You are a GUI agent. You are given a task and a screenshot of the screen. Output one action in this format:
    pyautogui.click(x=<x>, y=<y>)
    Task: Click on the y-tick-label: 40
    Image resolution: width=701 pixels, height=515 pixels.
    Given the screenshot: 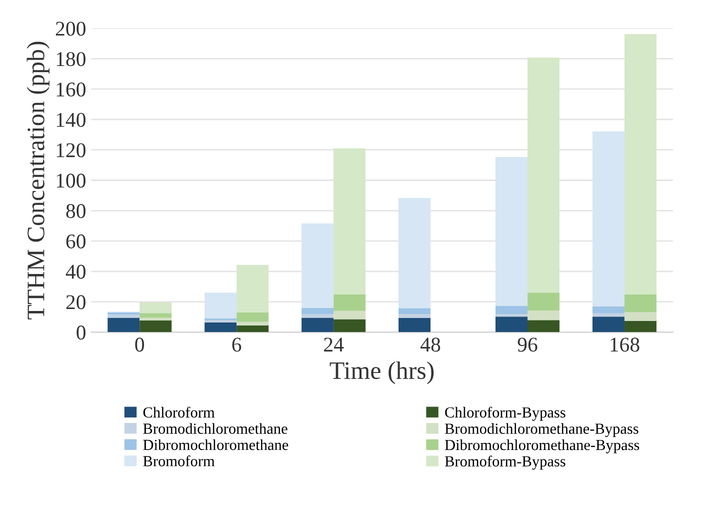 What is the action you would take?
    pyautogui.click(x=76, y=271)
    